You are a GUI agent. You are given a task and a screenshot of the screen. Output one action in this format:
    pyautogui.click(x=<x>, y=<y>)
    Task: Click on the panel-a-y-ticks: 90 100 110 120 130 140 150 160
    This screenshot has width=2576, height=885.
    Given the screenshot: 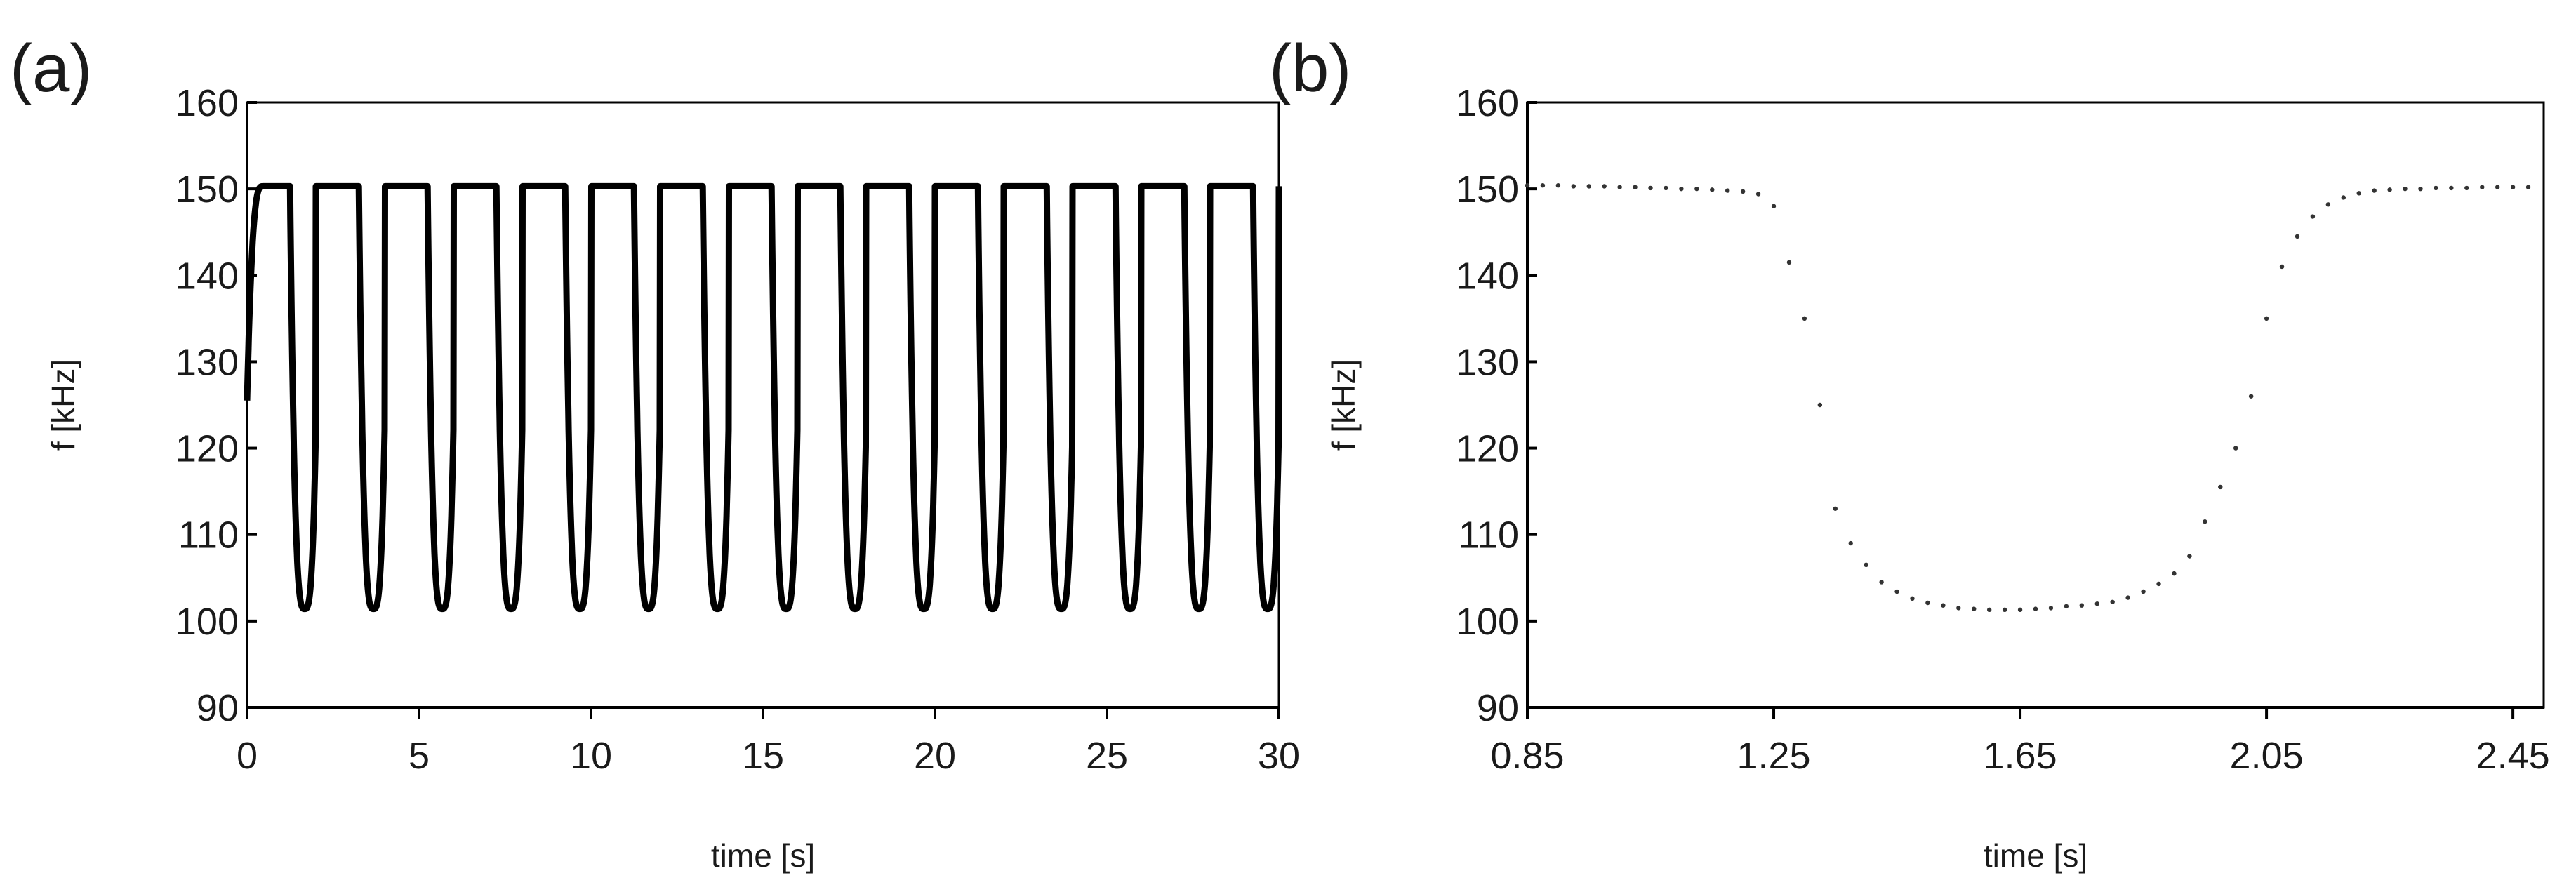 What is the action you would take?
    pyautogui.click(x=216, y=405)
    